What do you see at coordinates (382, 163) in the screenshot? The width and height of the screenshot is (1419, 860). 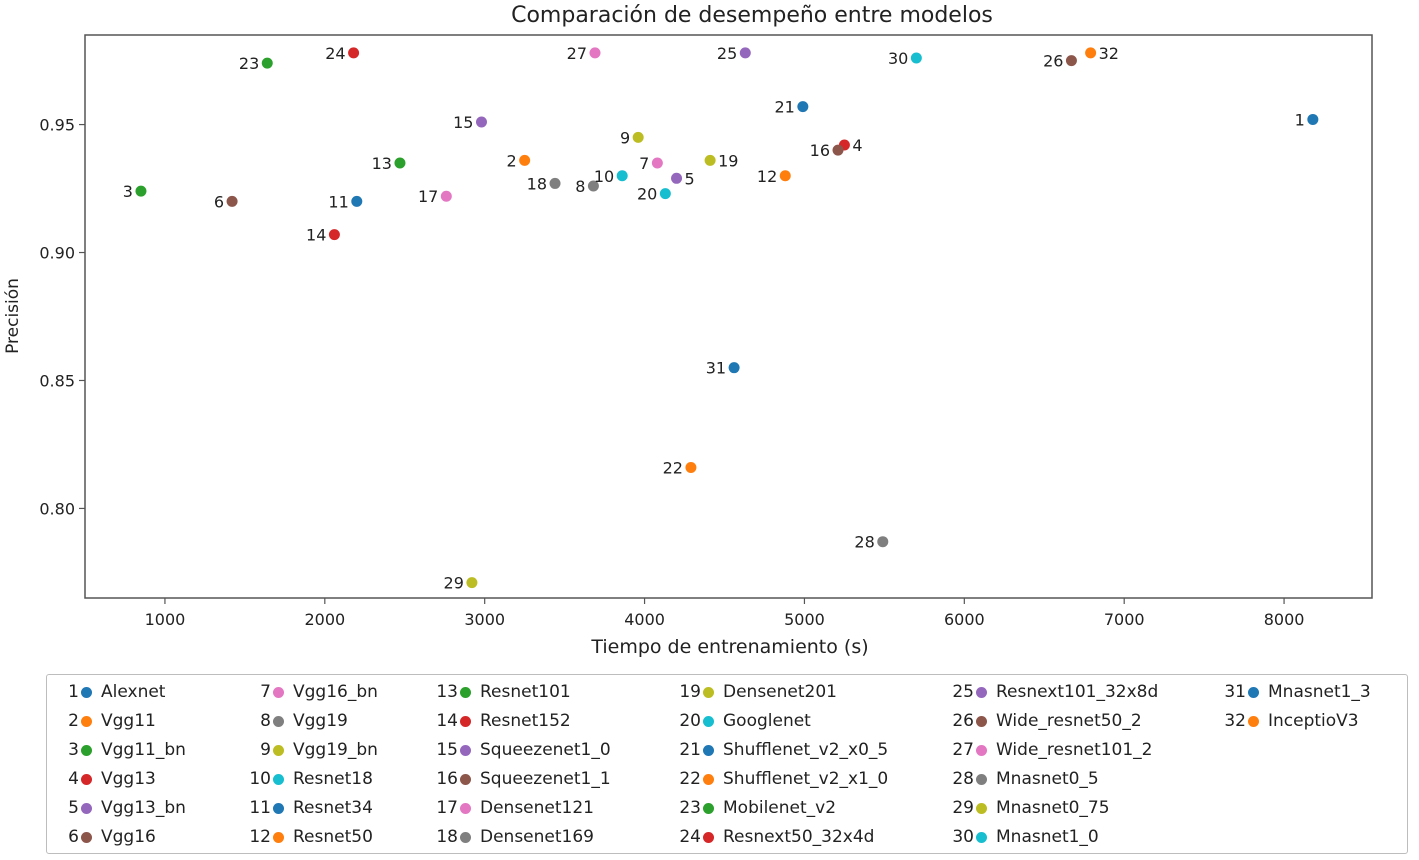 I see `point-label-13: 13` at bounding box center [382, 163].